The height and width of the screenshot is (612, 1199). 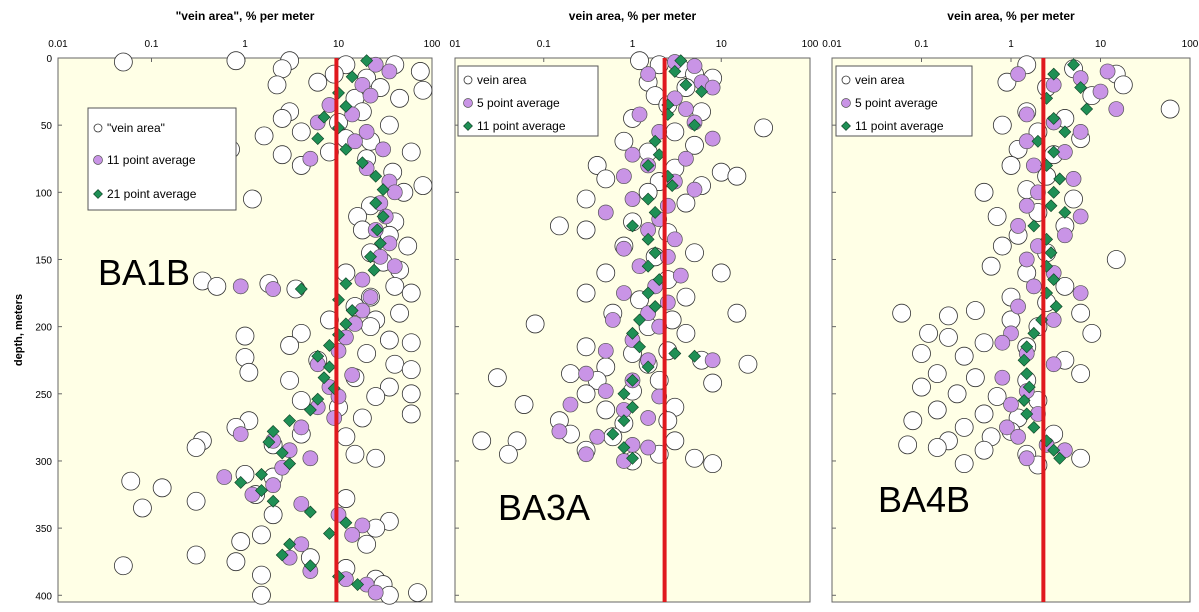 I want to click on x-tick-label: 1, so click(x=633, y=44).